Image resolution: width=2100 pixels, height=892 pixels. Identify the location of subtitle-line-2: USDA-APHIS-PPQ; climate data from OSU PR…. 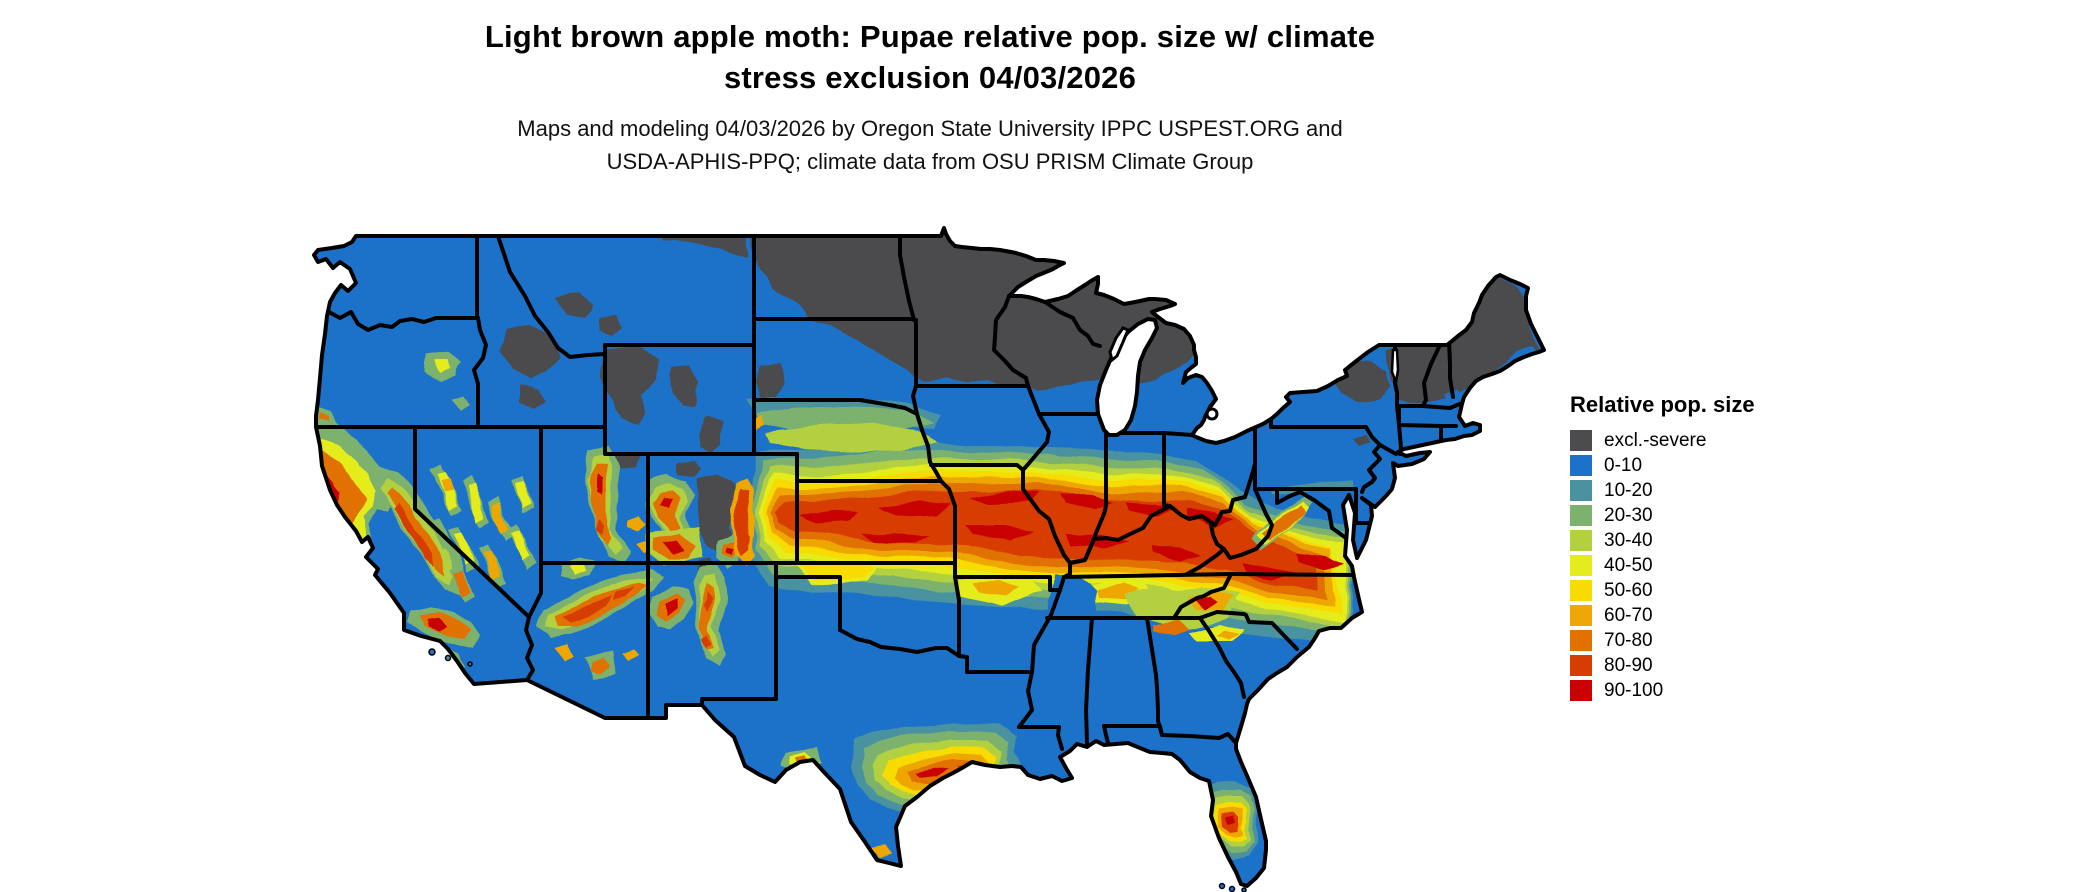
(930, 161).